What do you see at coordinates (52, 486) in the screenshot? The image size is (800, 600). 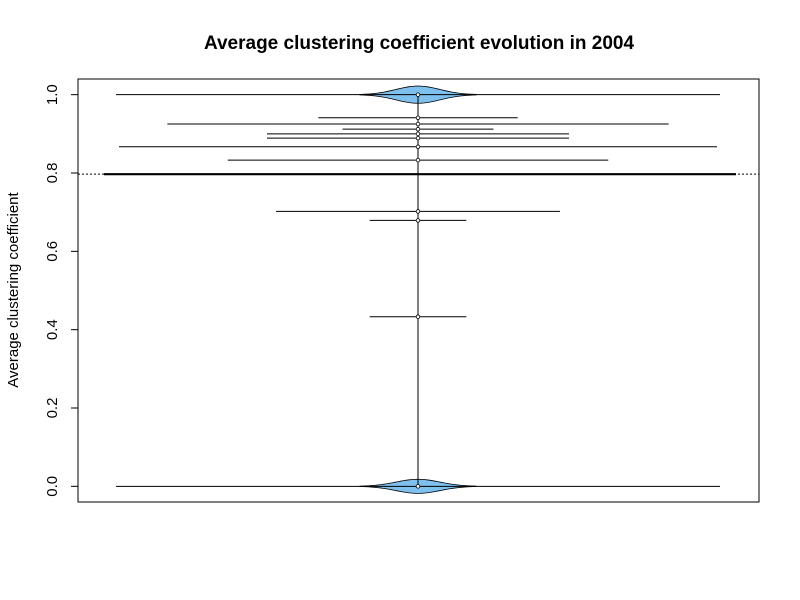 I see `y-tick-label: 0.0` at bounding box center [52, 486].